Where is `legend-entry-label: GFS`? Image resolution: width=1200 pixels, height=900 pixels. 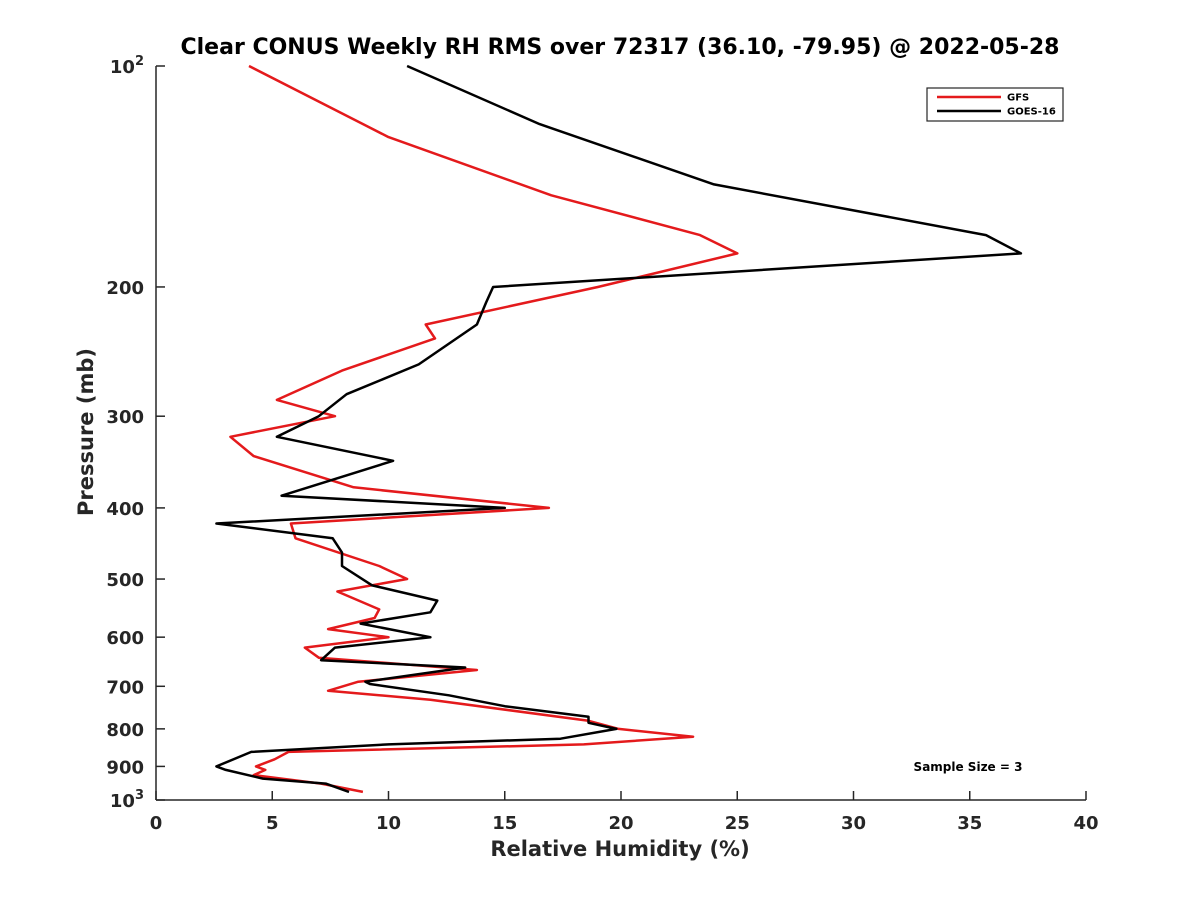 legend-entry-label: GFS is located at coordinates (1018, 98).